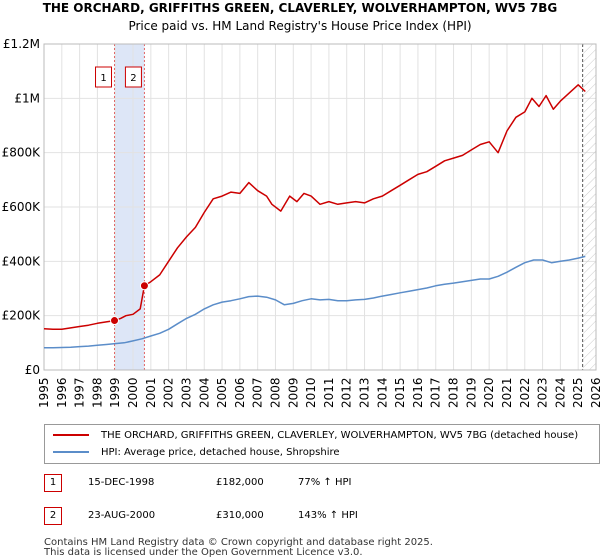 The image size is (600, 560). Describe the element at coordinates (151, 392) in the screenshot. I see `x-tick-label: 2001` at that location.